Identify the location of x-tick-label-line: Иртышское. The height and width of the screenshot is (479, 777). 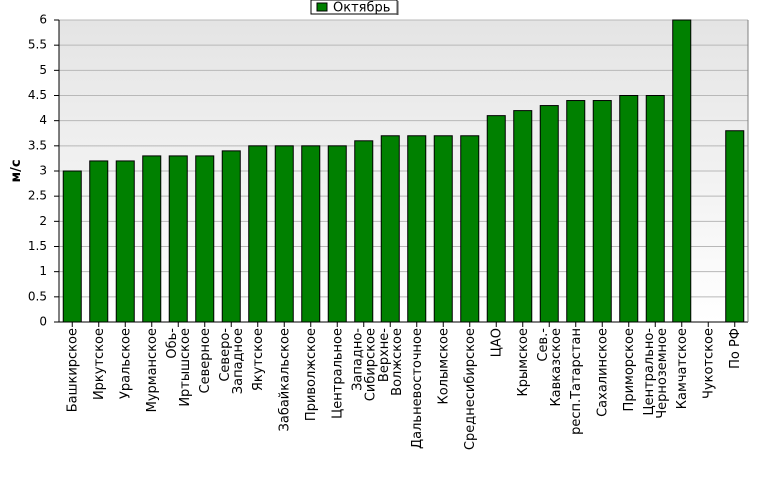
(185, 367).